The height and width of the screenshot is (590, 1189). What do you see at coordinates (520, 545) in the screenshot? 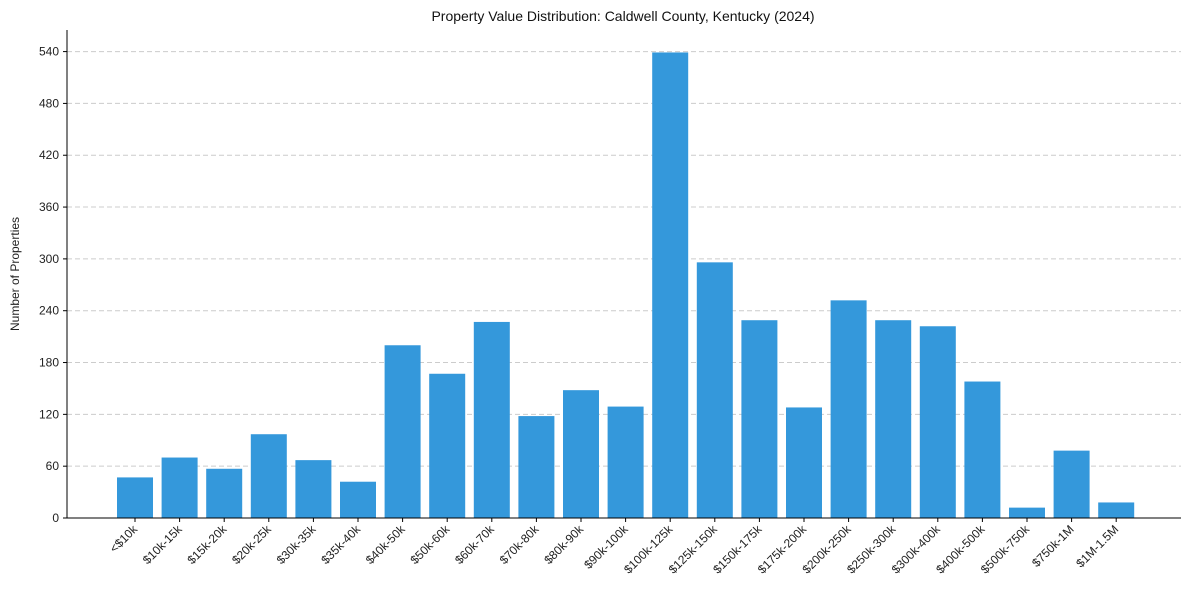
I see `x-tick-label: $70k-80k` at bounding box center [520, 545].